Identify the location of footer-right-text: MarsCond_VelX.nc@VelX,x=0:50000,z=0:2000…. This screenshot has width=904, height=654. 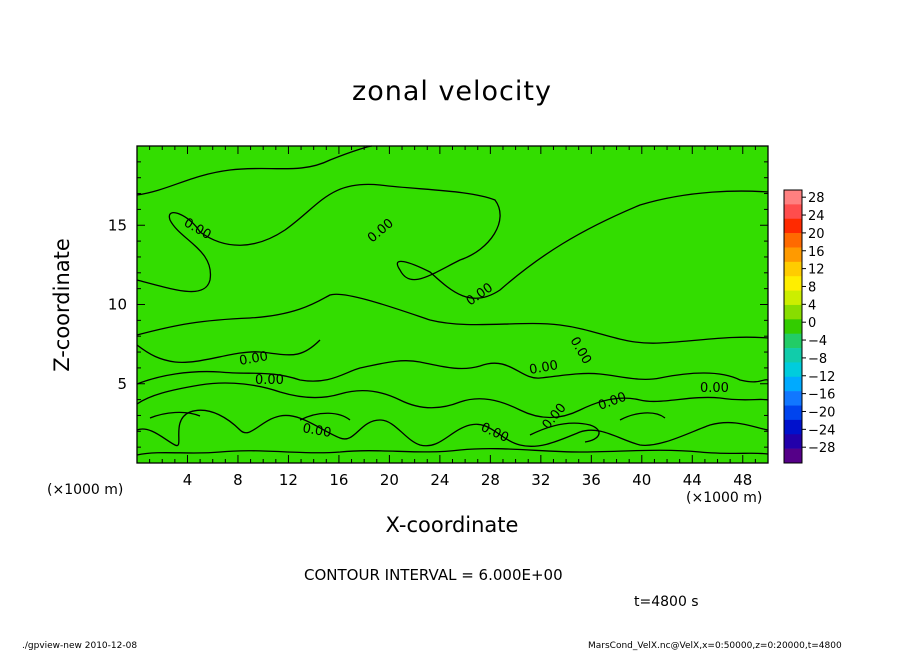
(715, 646).